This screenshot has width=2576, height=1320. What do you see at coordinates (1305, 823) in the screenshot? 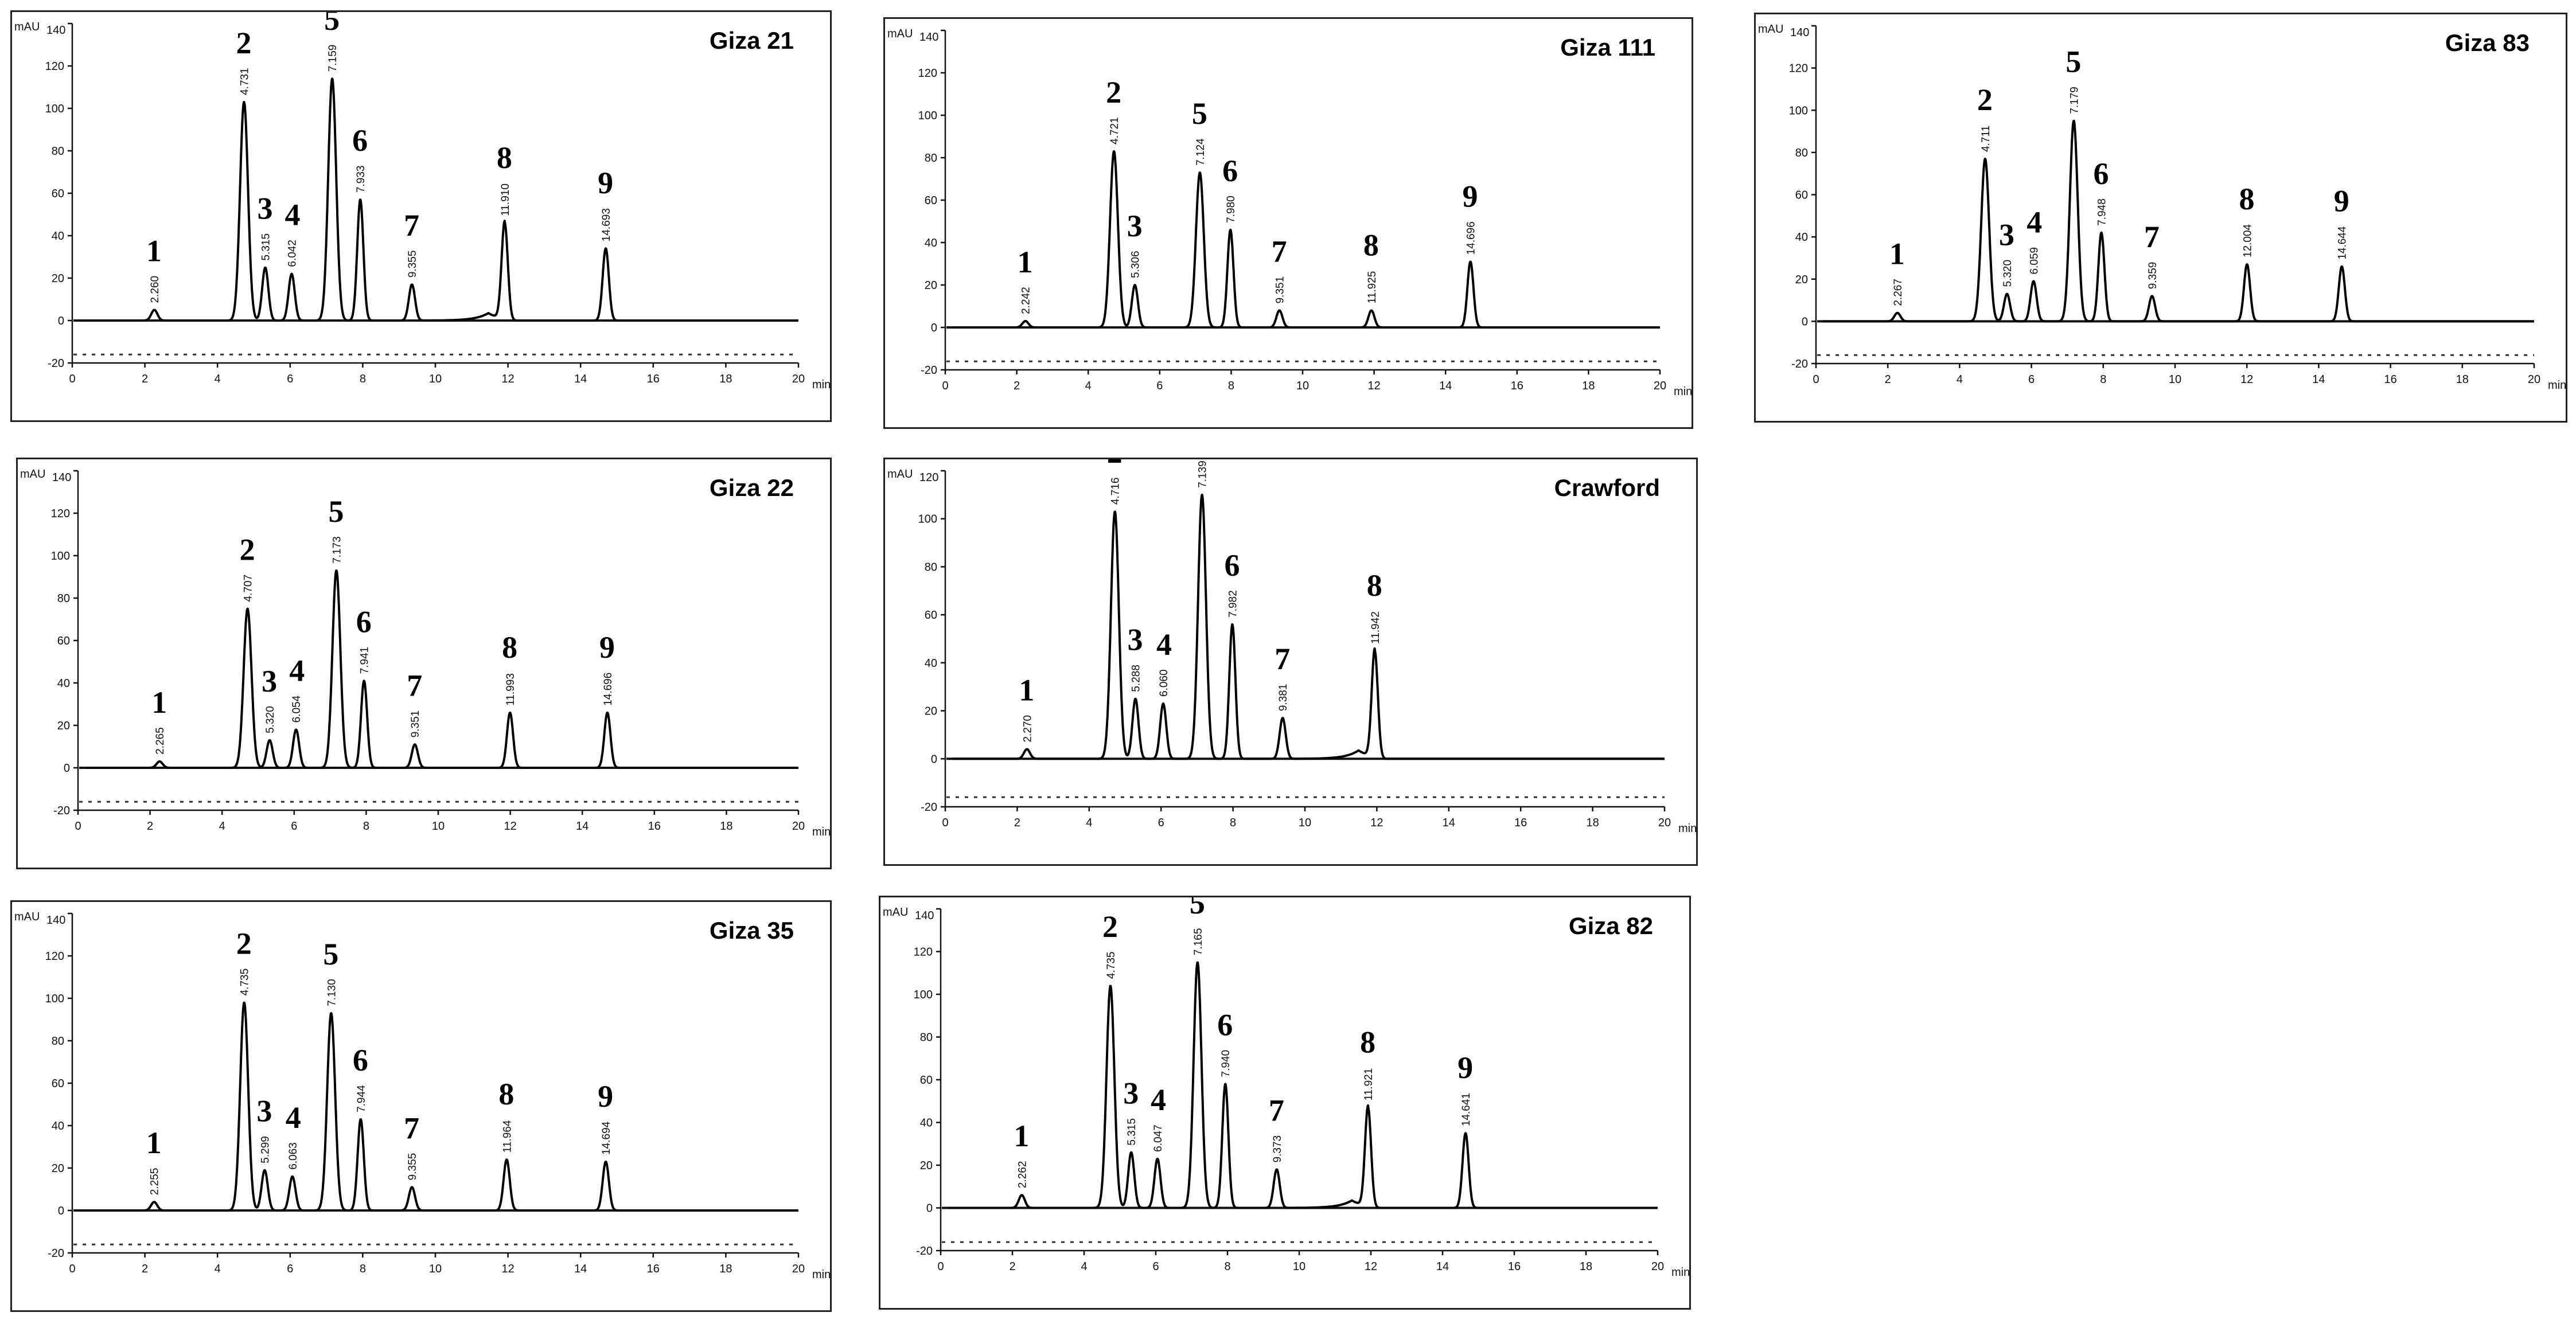
I see `x-tick-label: 10` at bounding box center [1305, 823].